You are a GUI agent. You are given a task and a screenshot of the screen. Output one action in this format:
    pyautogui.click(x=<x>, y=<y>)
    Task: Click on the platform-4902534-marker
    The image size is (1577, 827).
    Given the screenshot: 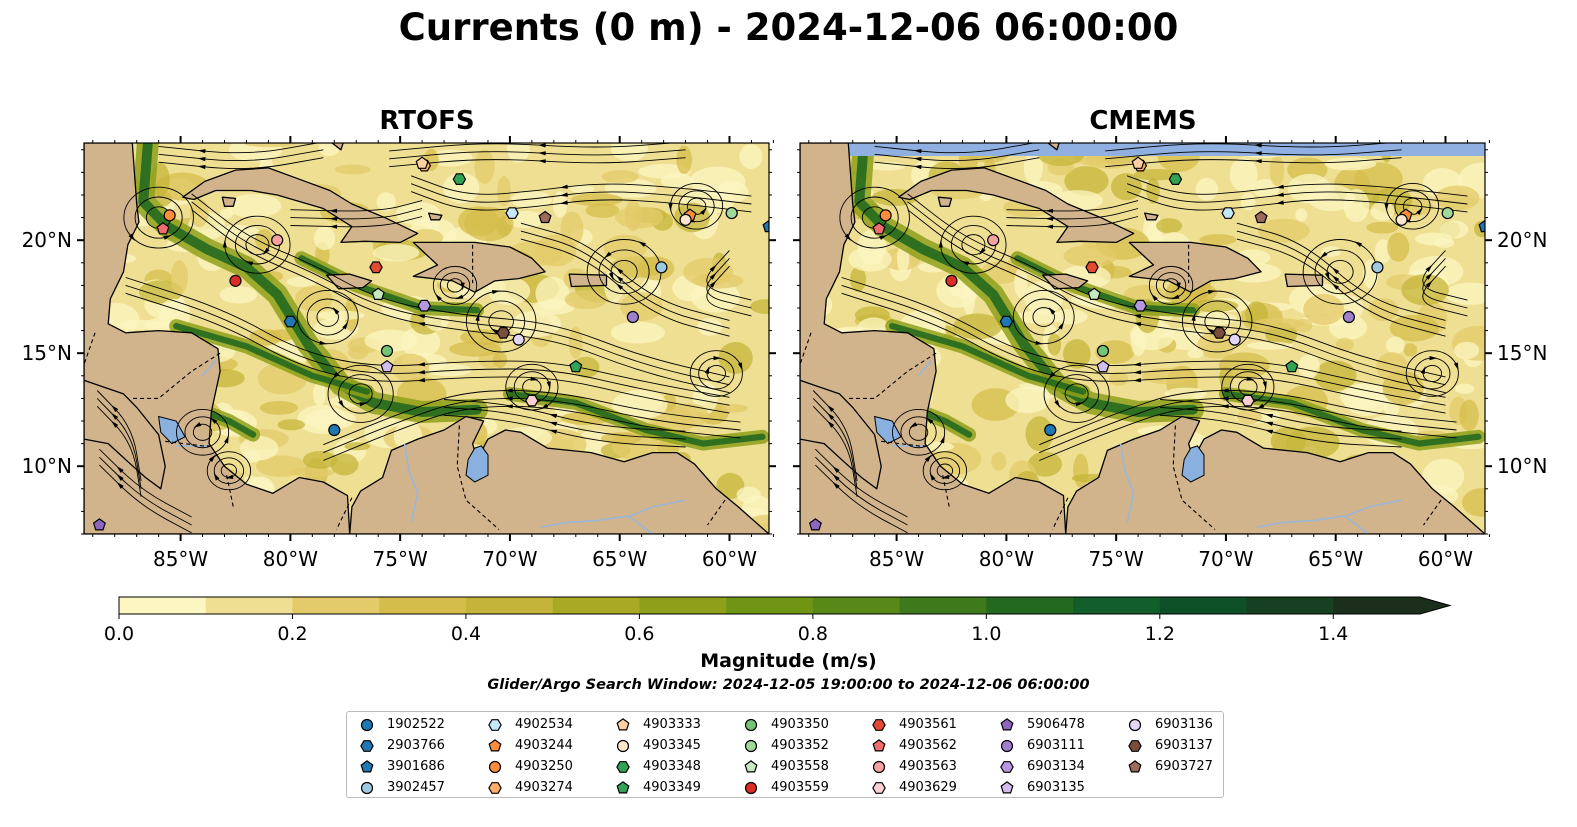 What is the action you would take?
    pyautogui.click(x=1228, y=213)
    